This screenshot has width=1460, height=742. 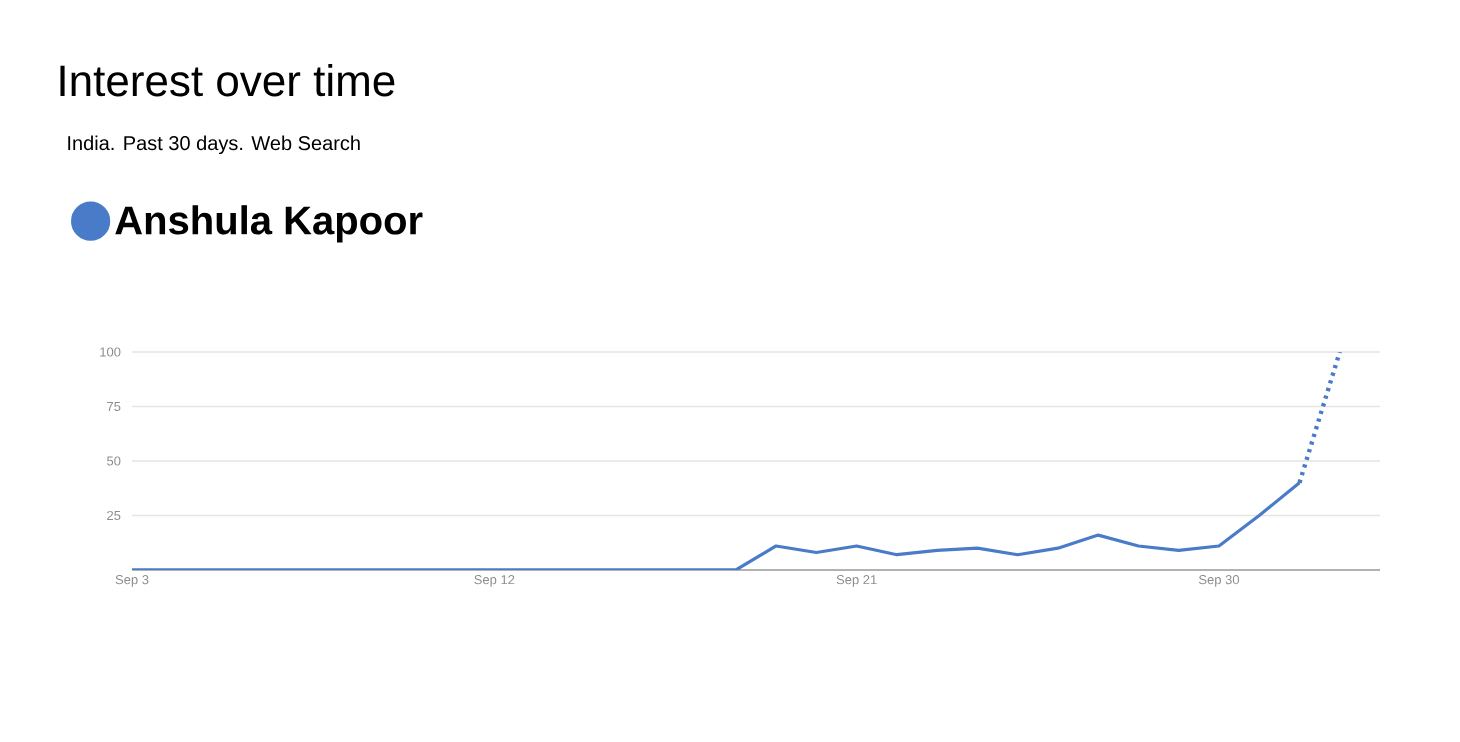 I want to click on chart-subtitle: India. Past 30 days. Web Search, so click(x=214, y=145).